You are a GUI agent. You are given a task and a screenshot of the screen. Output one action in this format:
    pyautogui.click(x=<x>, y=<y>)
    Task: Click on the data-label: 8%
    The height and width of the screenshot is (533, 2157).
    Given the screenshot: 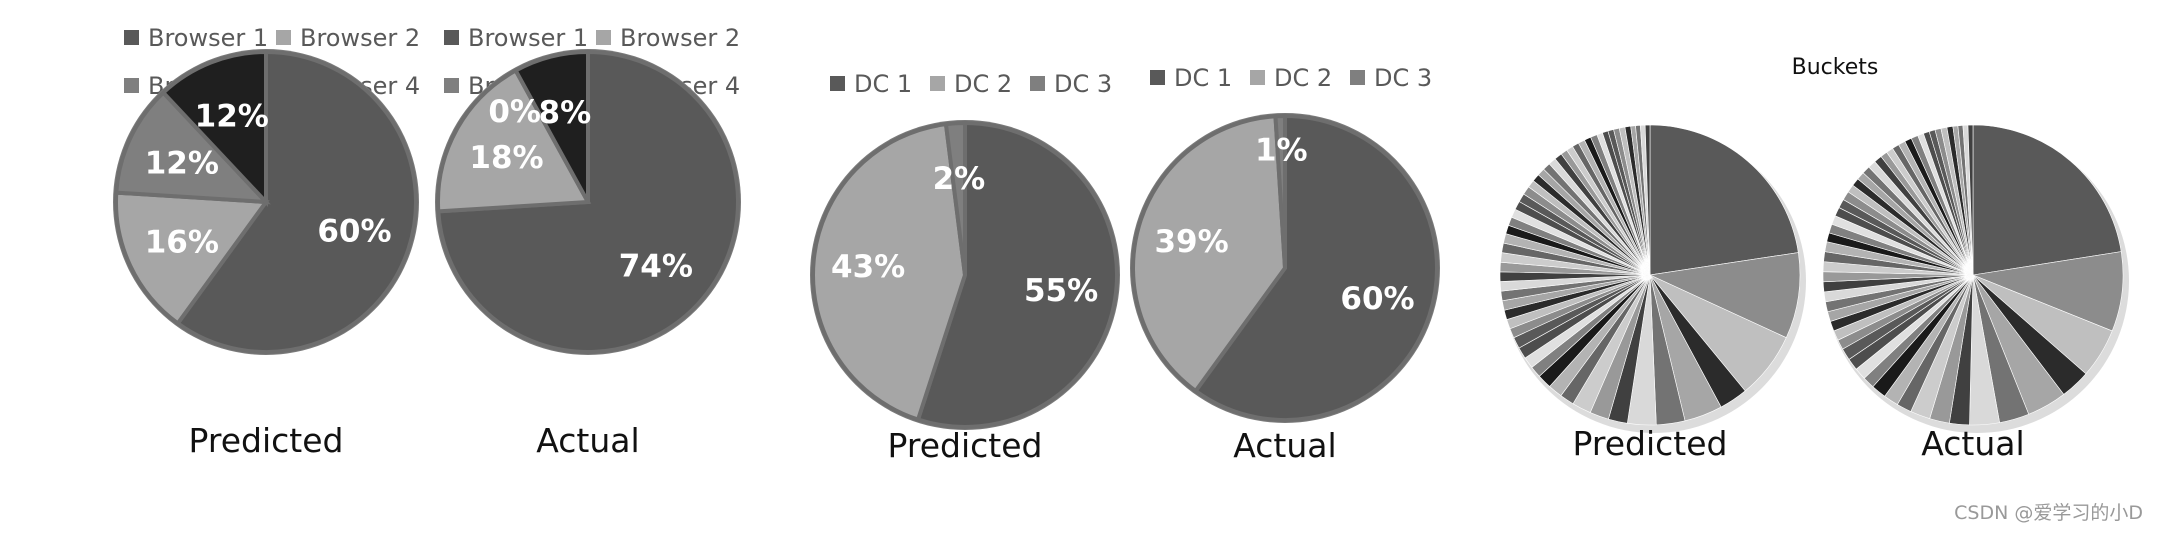 What is the action you would take?
    pyautogui.click(x=565, y=113)
    